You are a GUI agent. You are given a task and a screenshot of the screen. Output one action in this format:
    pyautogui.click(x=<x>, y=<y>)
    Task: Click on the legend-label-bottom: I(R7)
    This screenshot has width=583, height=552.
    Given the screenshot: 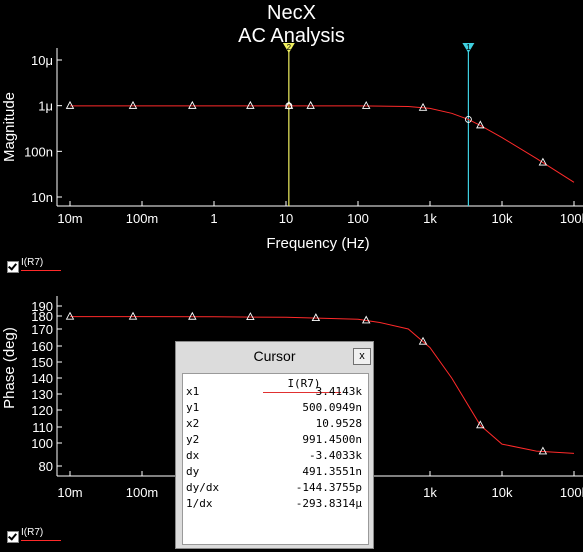 What is the action you would take?
    pyautogui.click(x=32, y=532)
    